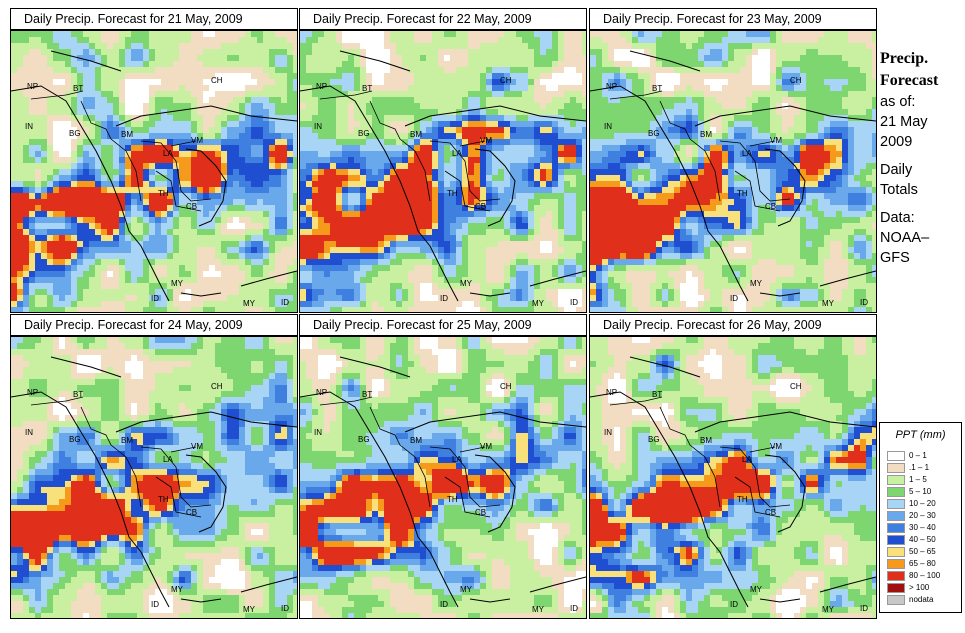 Image resolution: width=965 pixels, height=633 pixels. I want to click on legend-label: 10 – 20, so click(922, 503).